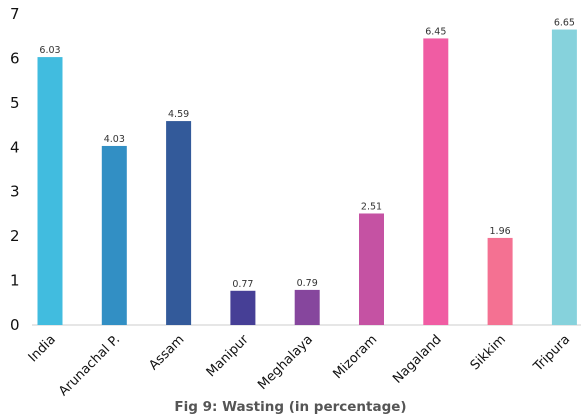  I want to click on x-tick-label: Manipur, so click(228, 356).